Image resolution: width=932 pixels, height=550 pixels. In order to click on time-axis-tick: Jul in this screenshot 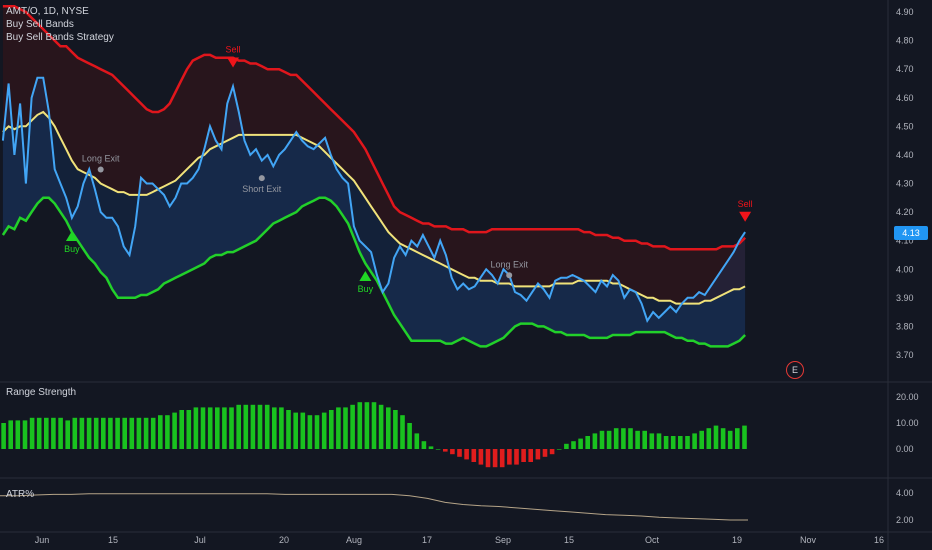, I will do `click(200, 540)`.